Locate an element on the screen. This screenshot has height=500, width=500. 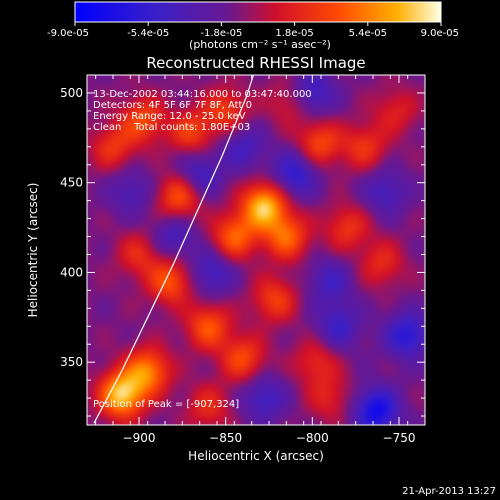
colorbar-tick-label: -5.4e-05 is located at coordinates (148, 33).